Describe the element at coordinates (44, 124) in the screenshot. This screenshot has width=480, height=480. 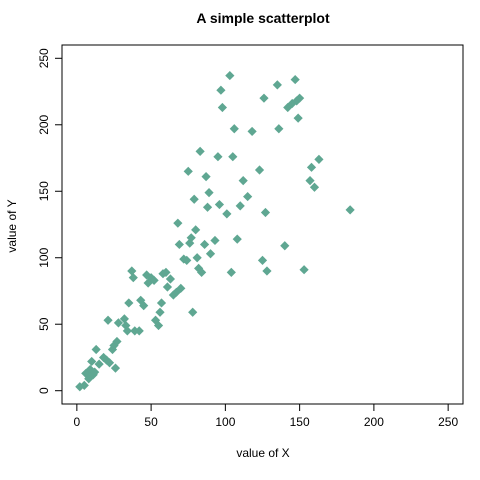
I see `y-tick-label: 200` at that location.